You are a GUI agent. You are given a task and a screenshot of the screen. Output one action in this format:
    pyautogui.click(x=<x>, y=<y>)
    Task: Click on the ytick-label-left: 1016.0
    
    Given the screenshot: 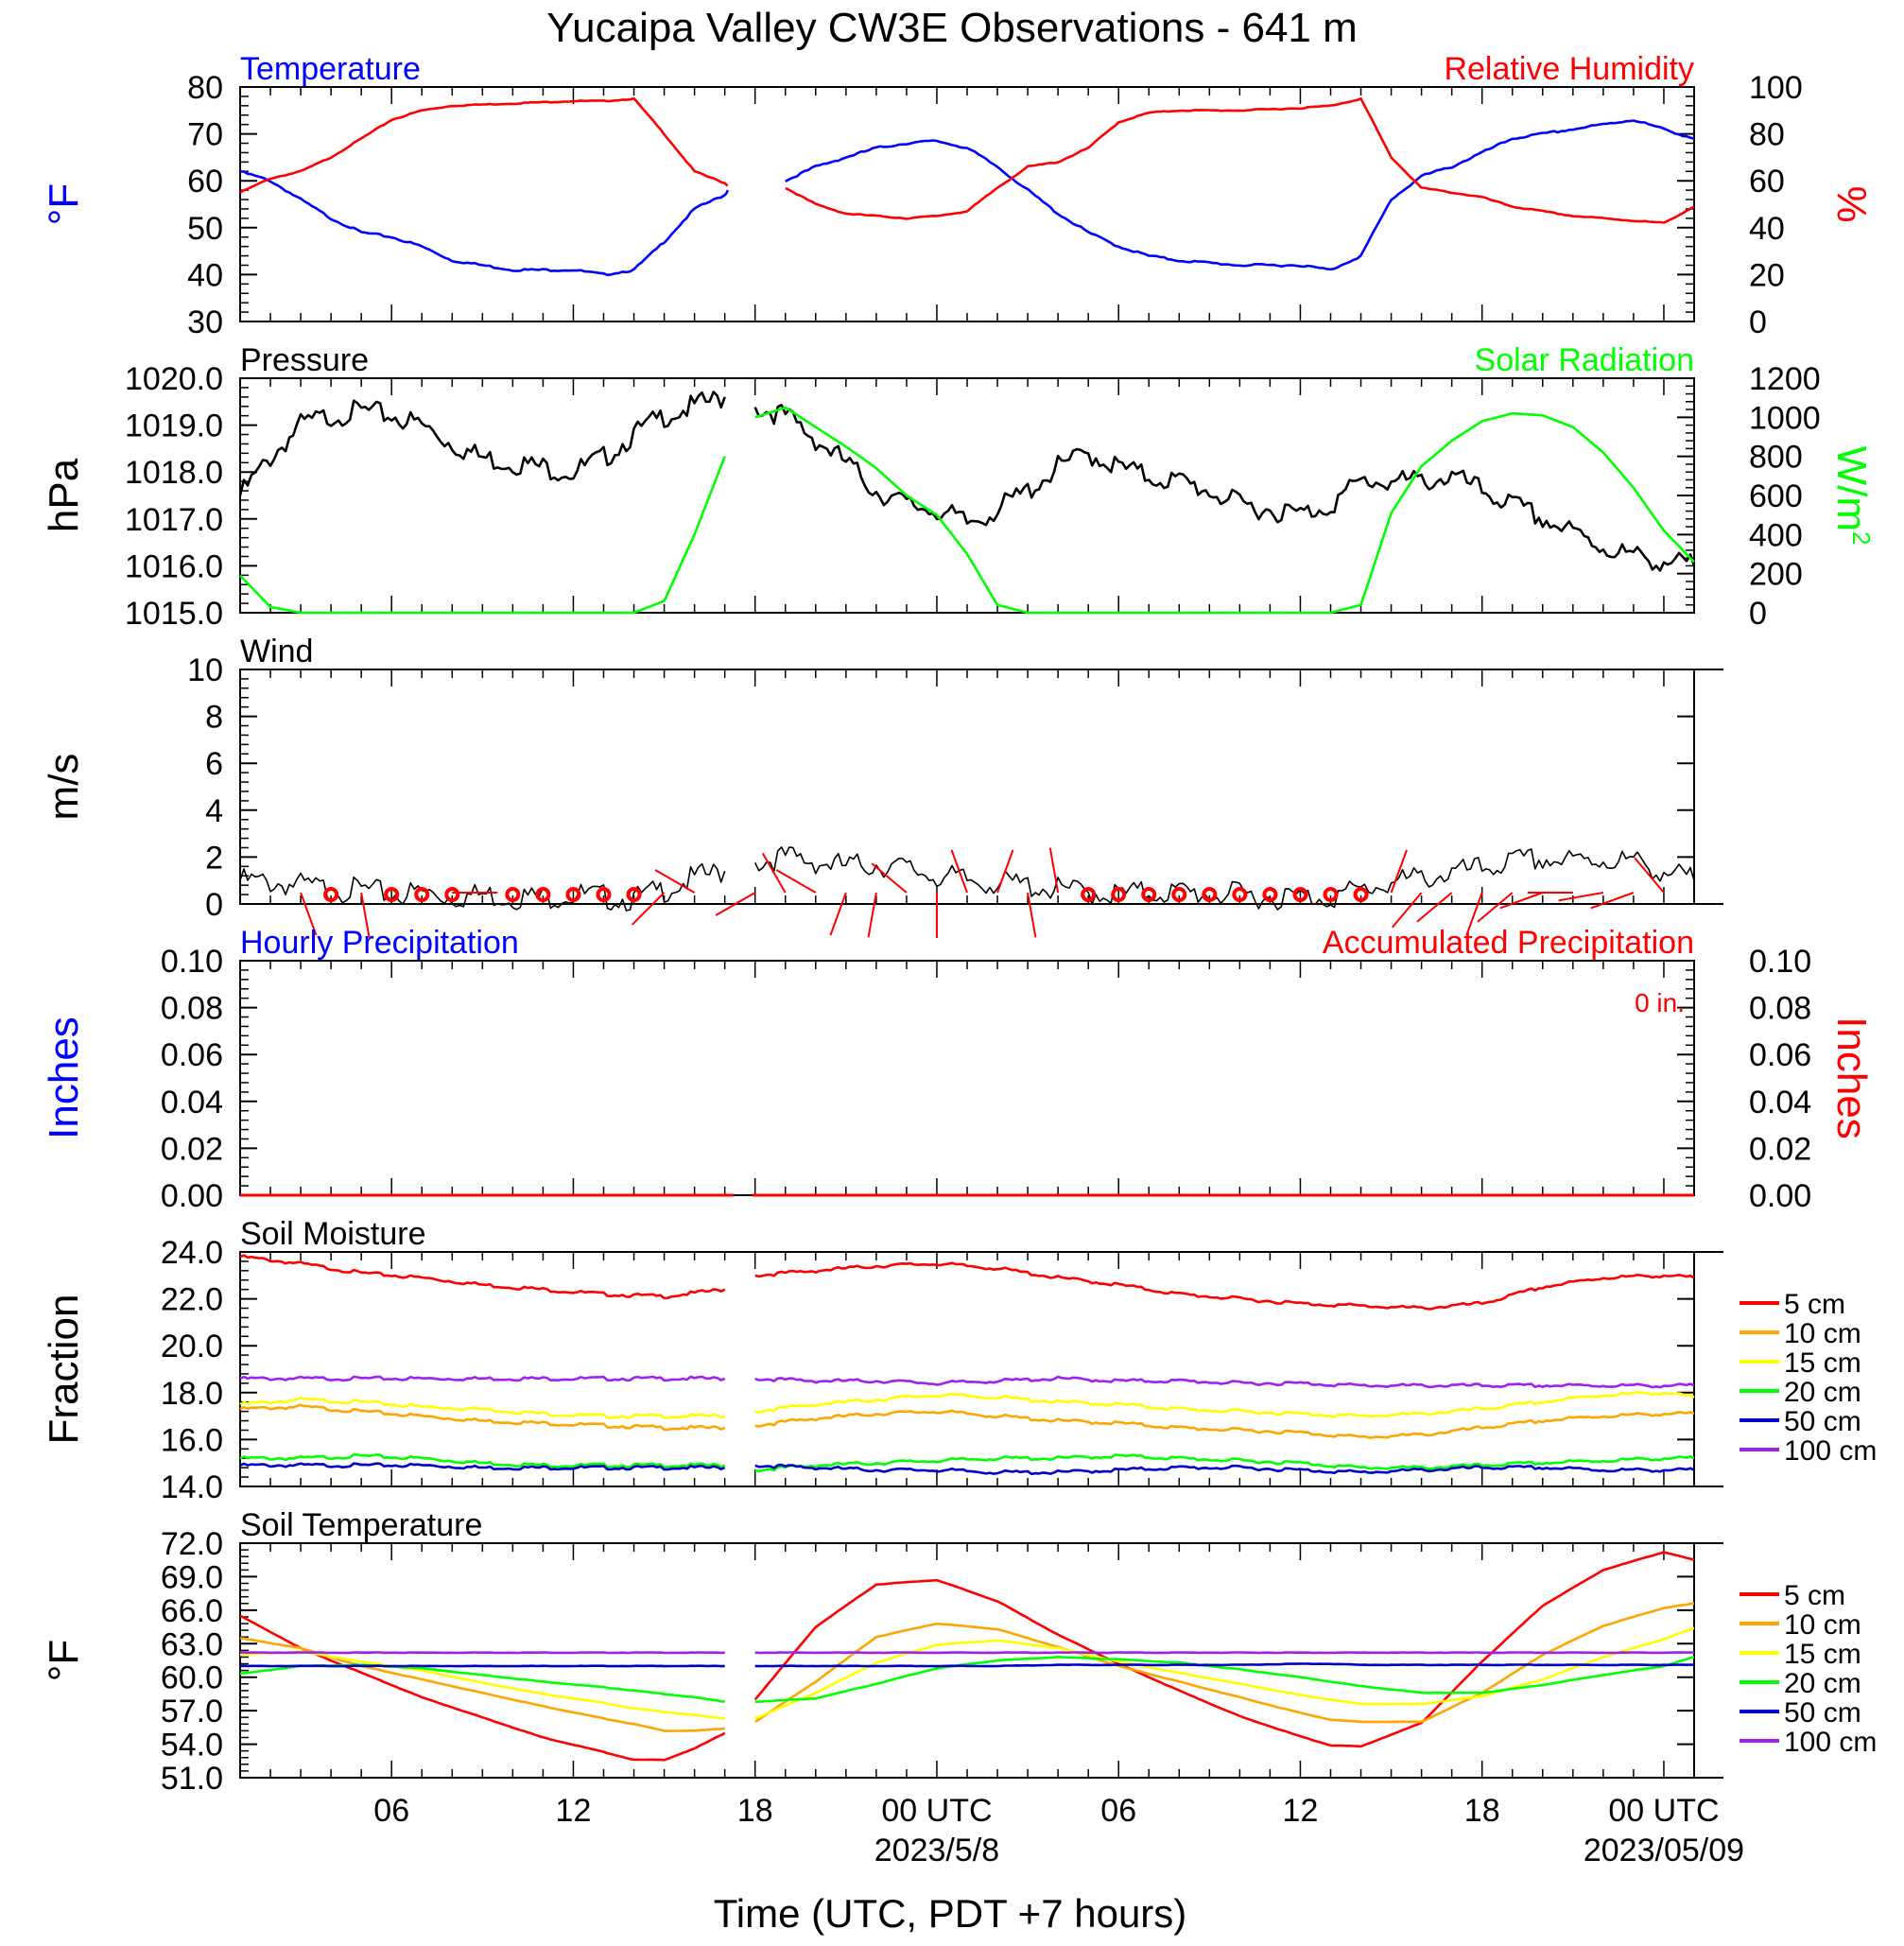 What is the action you would take?
    pyautogui.click(x=174, y=566)
    